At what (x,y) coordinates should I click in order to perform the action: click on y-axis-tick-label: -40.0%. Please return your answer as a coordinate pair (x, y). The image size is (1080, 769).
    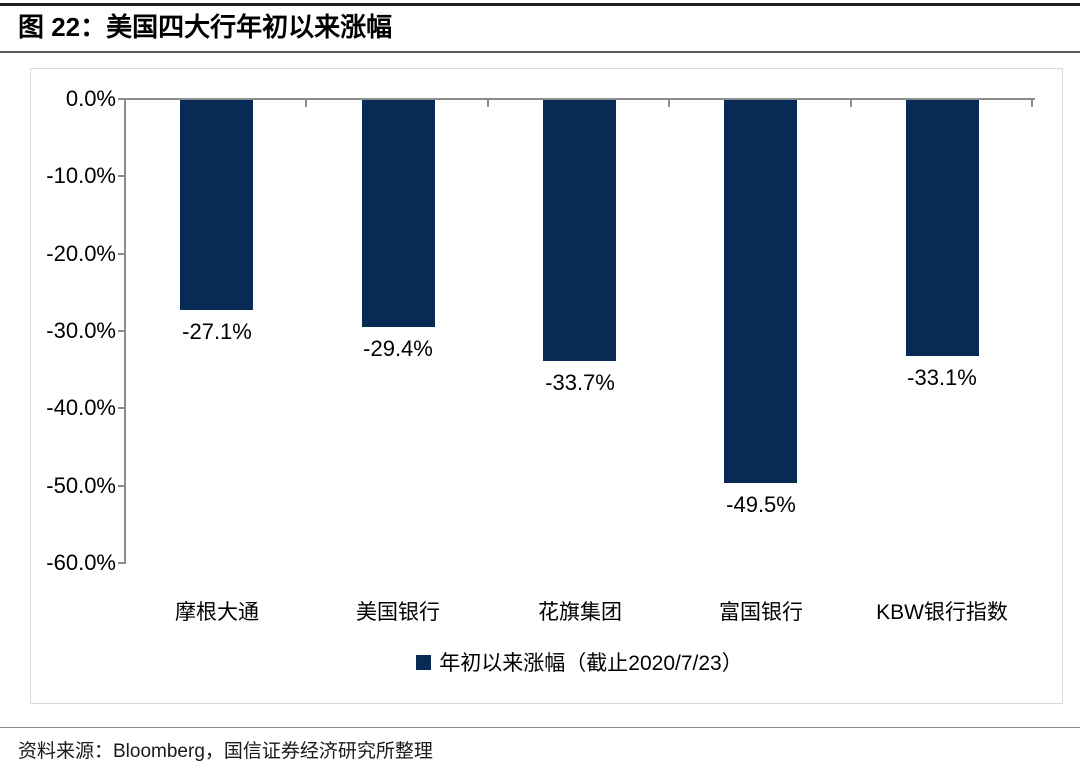
    Looking at the image, I should click on (81, 408).